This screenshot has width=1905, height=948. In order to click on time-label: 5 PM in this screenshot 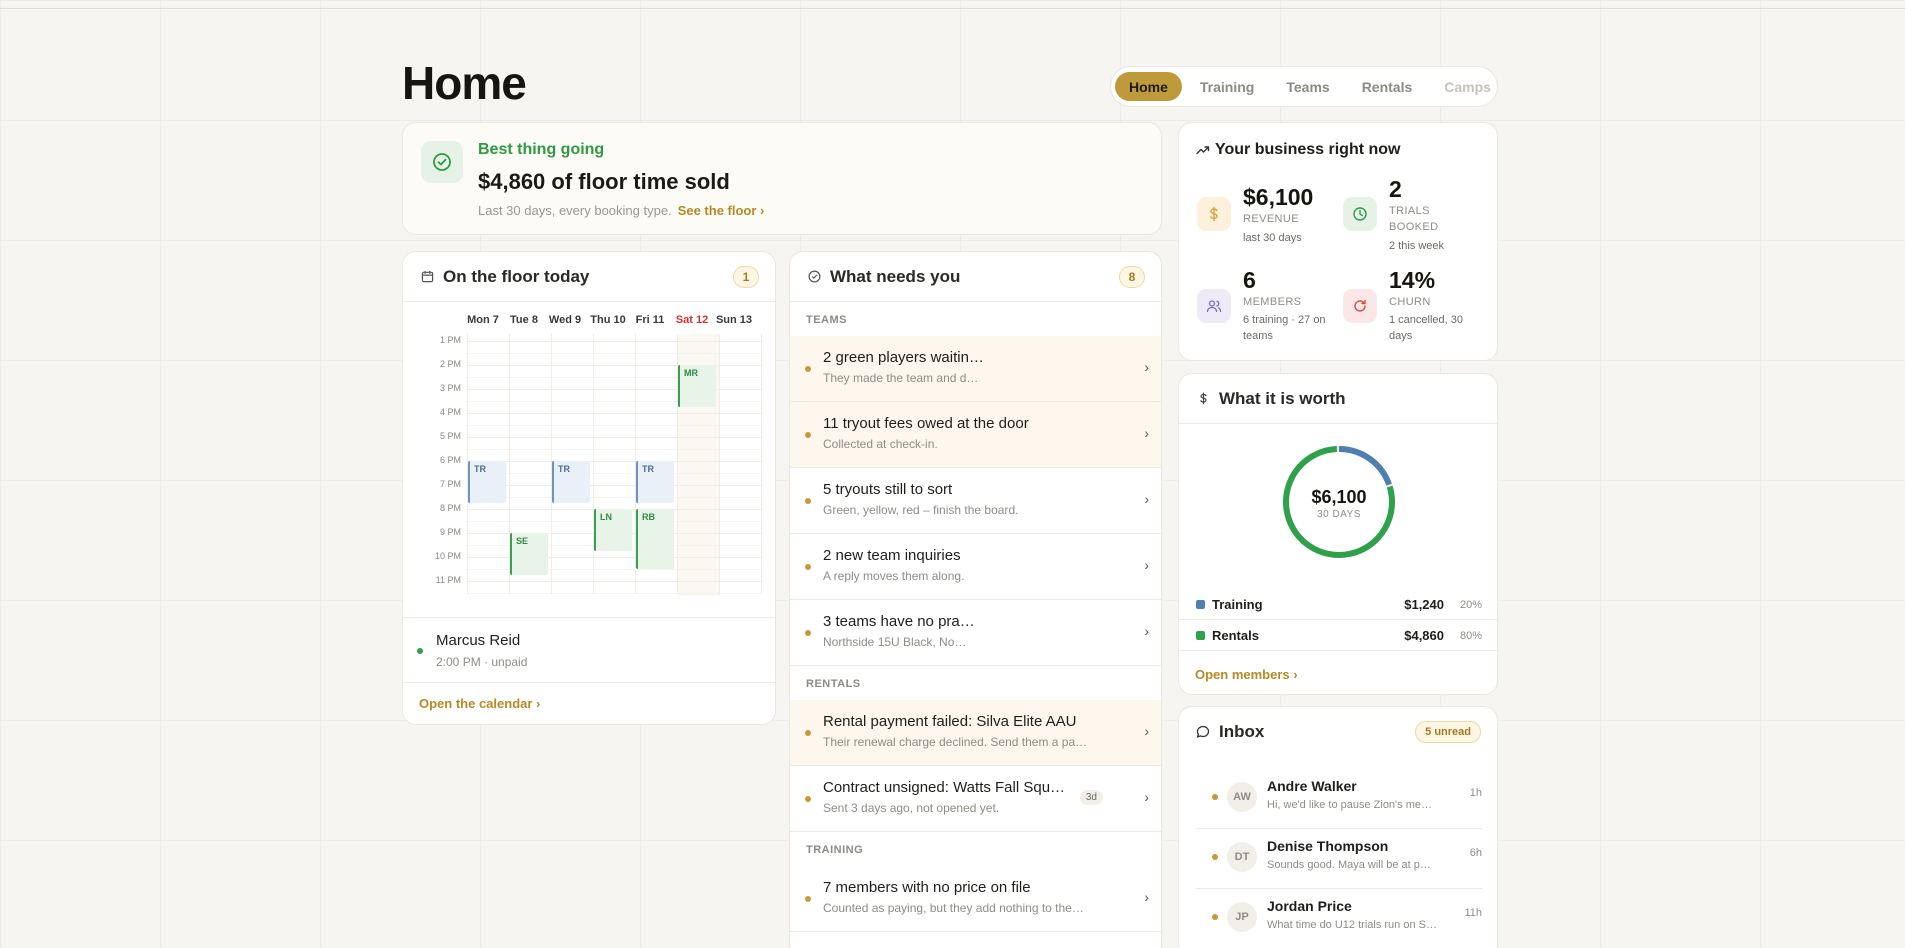, I will do `click(450, 436)`.